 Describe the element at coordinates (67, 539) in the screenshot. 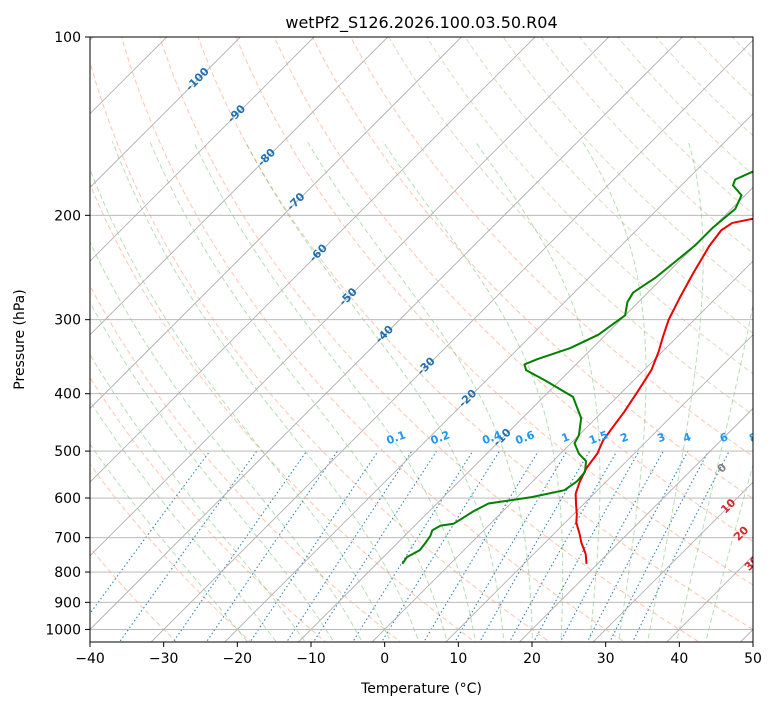

I see `y-tick-label: 700` at that location.